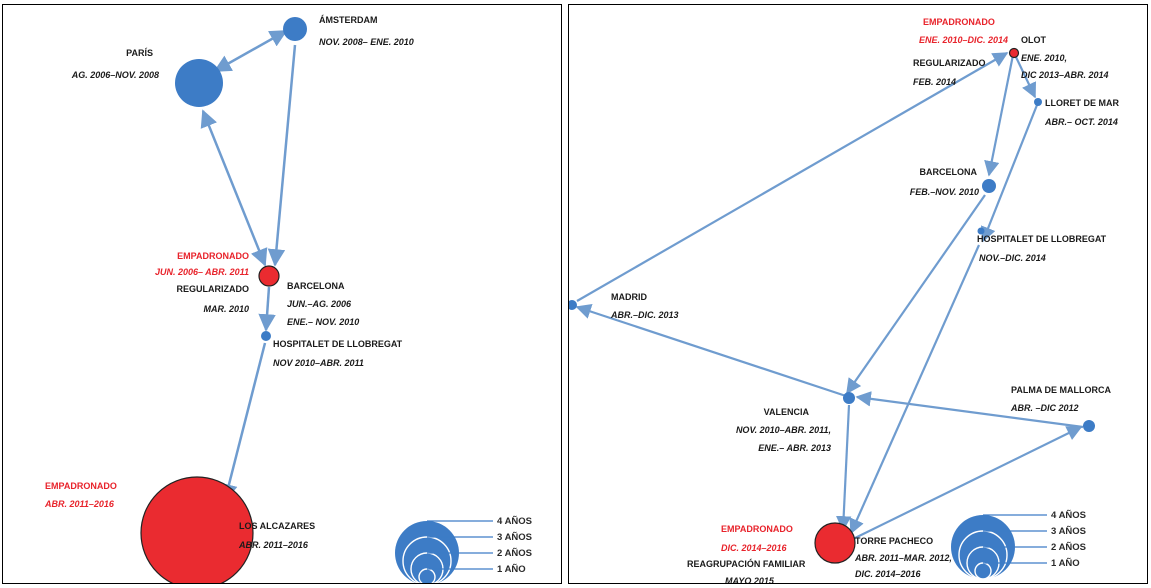 The height and width of the screenshot is (588, 1151). Describe the element at coordinates (139, 53) in the screenshot. I see `label-paris-name: PARÍS` at that location.